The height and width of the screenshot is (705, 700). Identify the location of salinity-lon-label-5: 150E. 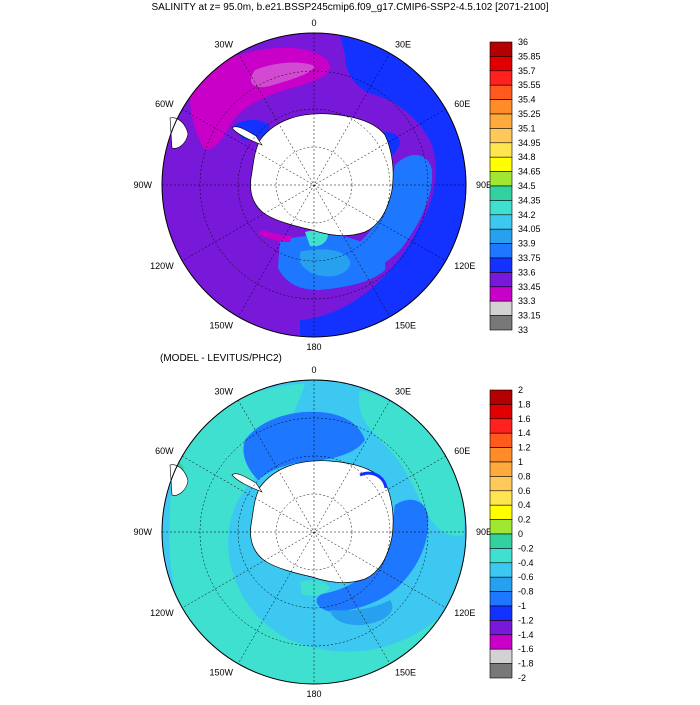
(405, 325).